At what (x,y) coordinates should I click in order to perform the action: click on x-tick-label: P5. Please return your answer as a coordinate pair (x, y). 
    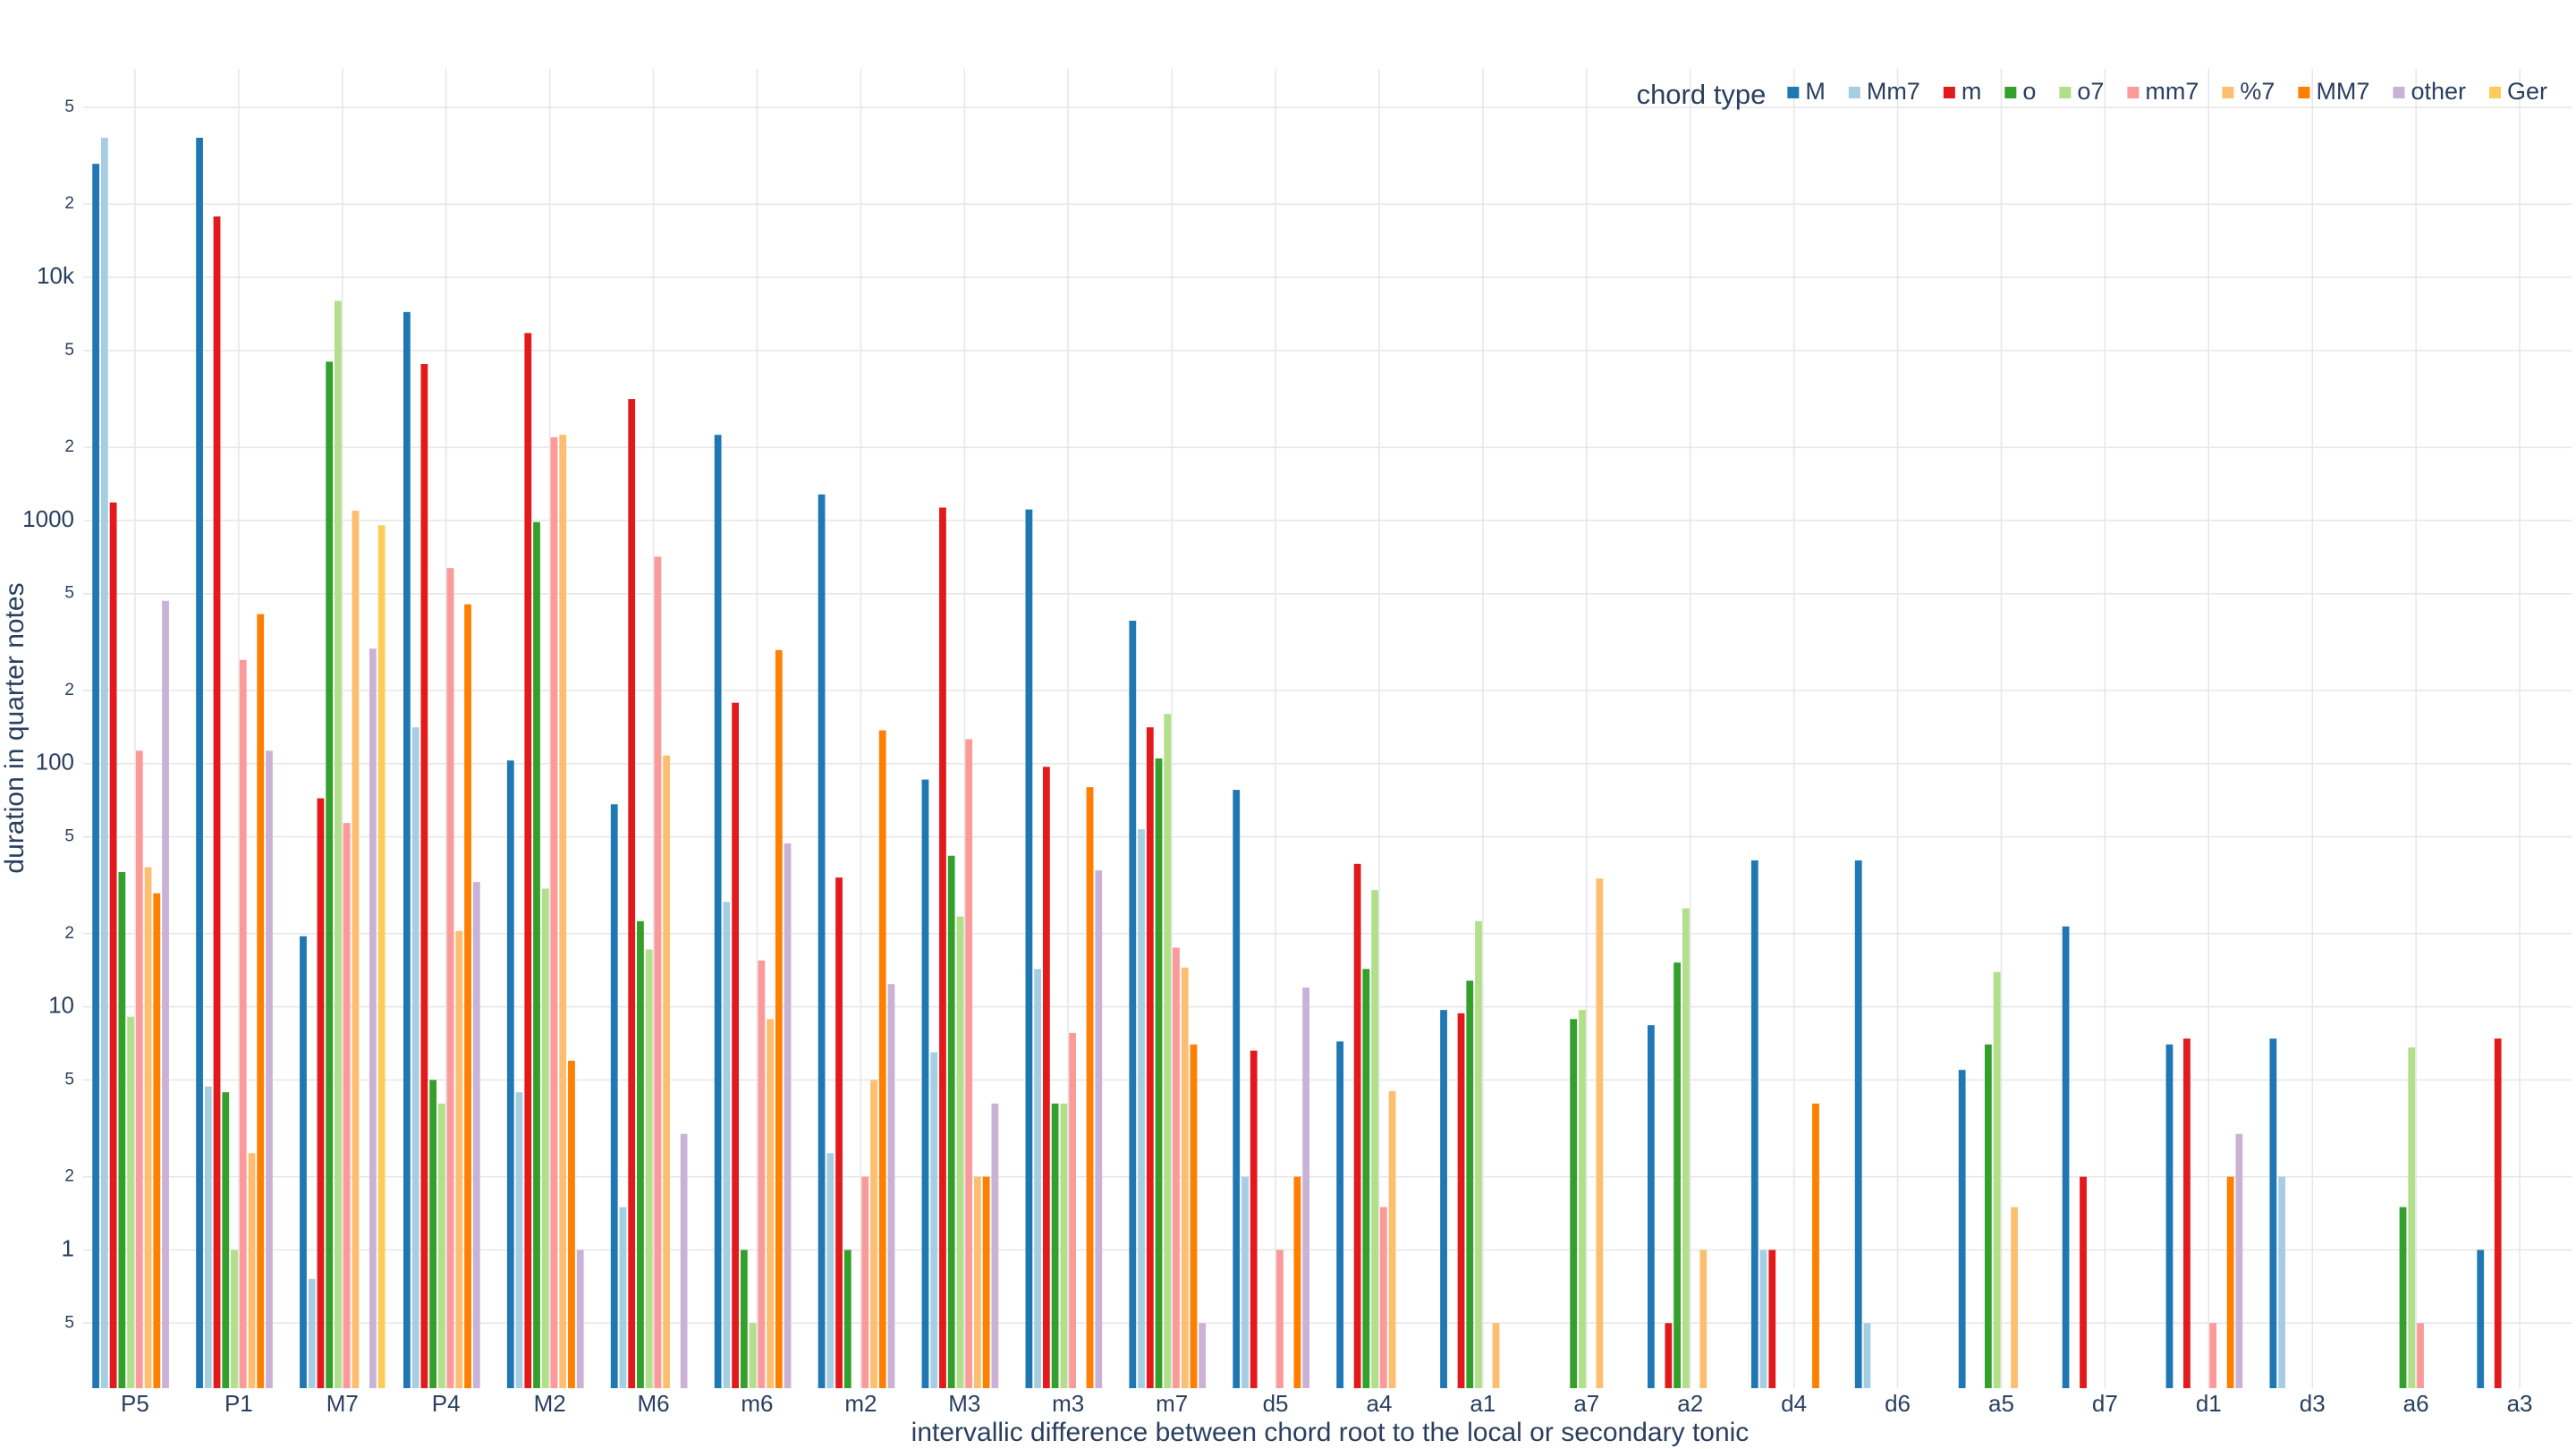
    Looking at the image, I should click on (135, 1403).